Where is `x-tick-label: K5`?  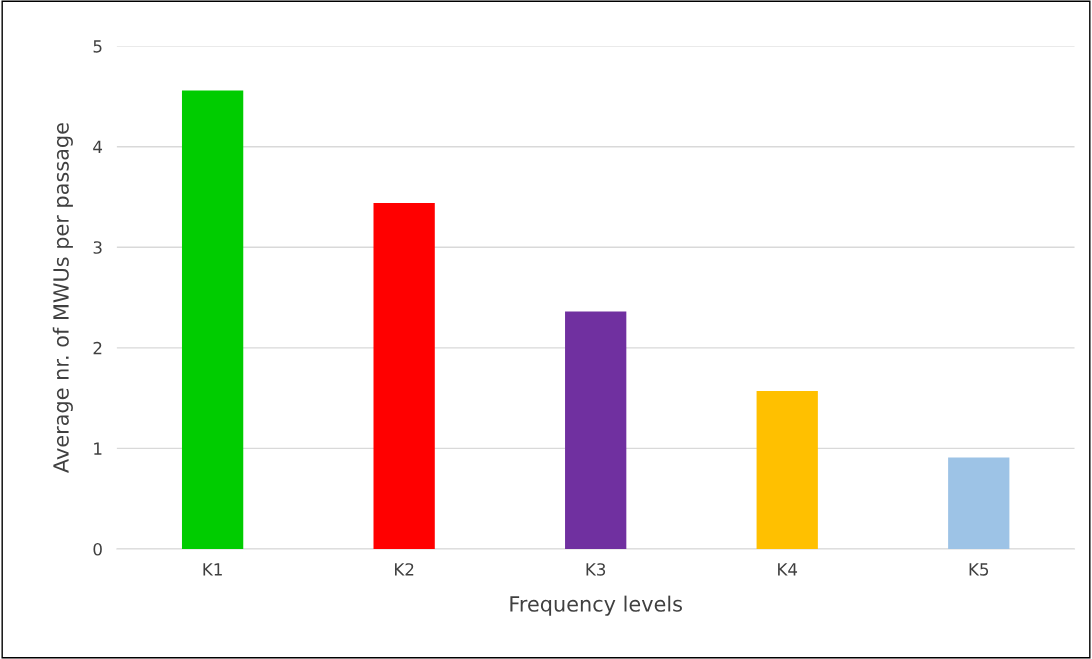 x-tick-label: K5 is located at coordinates (979, 569).